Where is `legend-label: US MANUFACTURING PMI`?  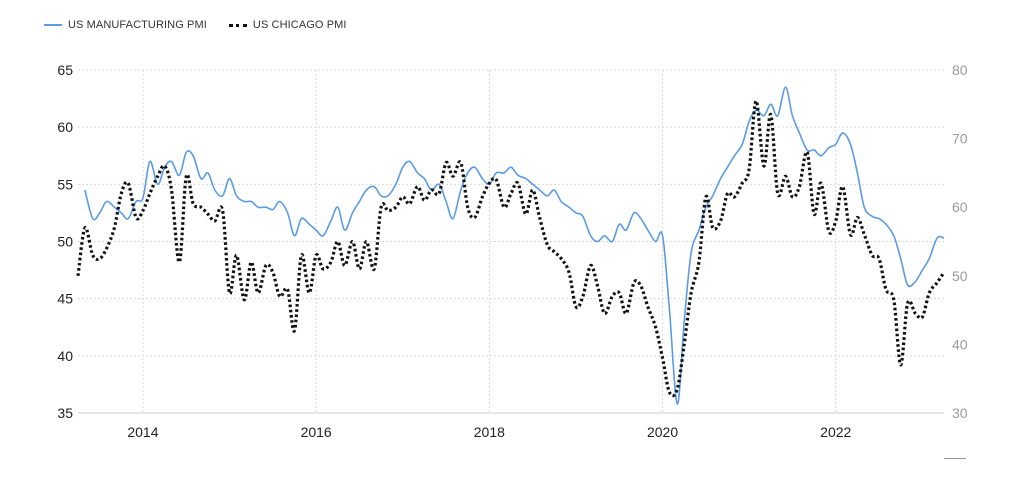
legend-label: US MANUFACTURING PMI is located at coordinates (137, 25).